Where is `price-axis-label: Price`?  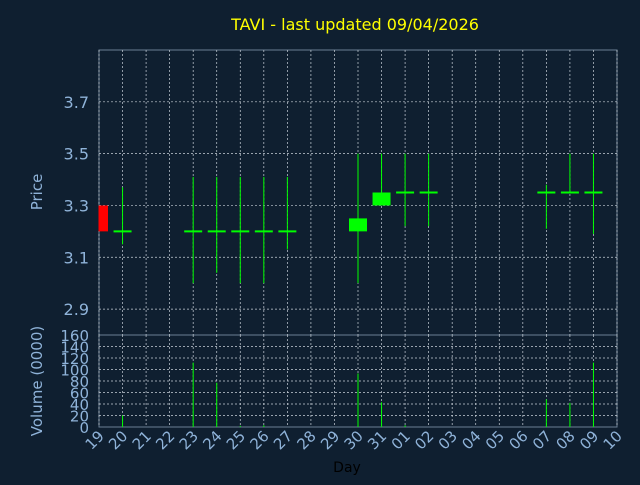
price-axis-label: Price is located at coordinates (37, 192).